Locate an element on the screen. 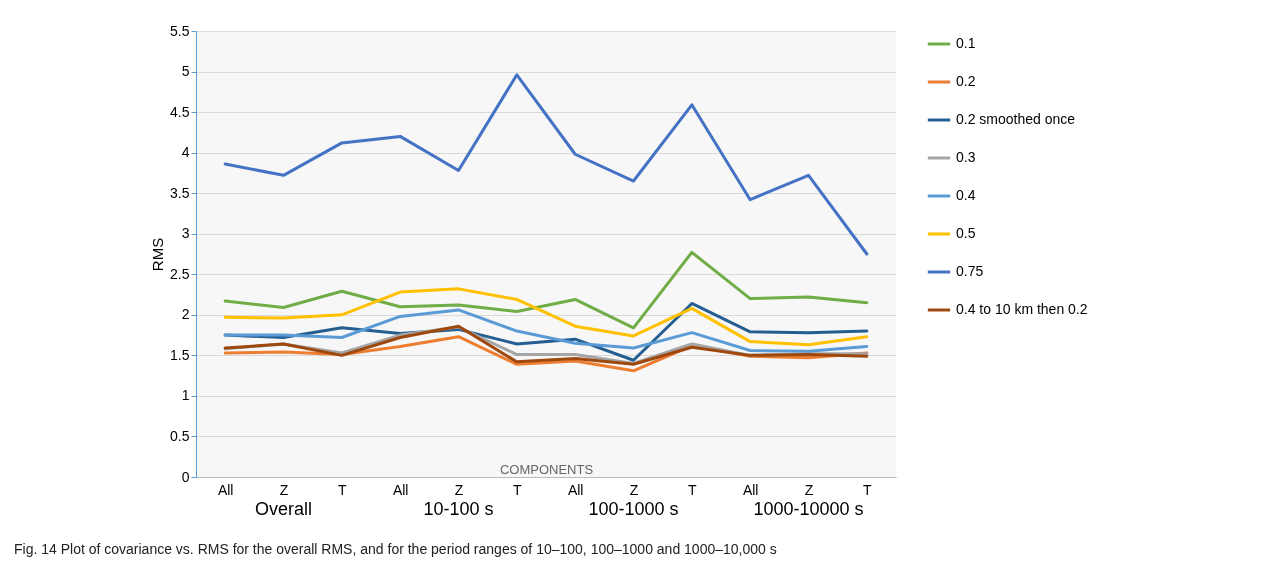  legend-label: 0.3 is located at coordinates (966, 157).